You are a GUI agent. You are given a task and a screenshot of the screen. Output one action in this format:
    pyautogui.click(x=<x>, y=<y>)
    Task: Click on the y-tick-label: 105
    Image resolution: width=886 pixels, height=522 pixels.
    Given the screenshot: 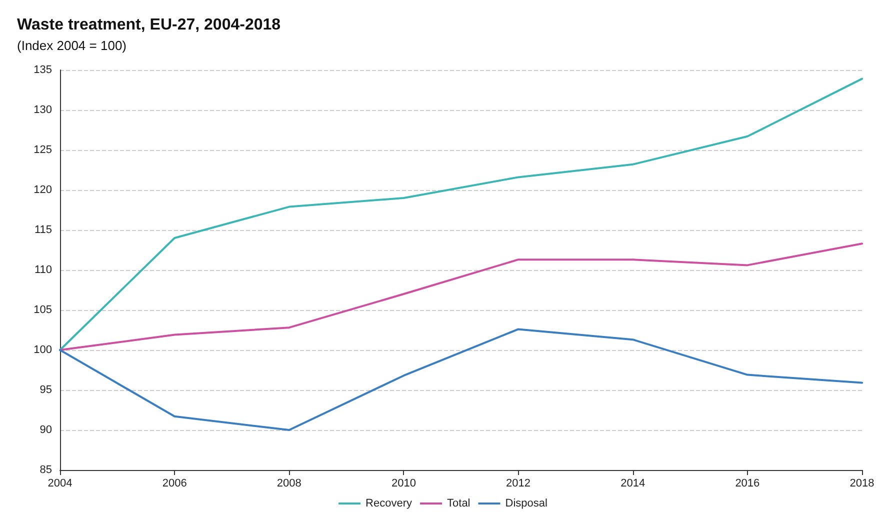 What is the action you would take?
    pyautogui.click(x=43, y=310)
    